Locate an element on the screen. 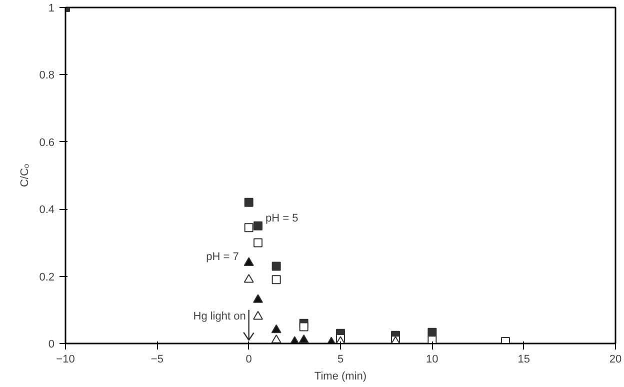 This screenshot has width=624, height=387. x-tick-label: 15 is located at coordinates (524, 360).